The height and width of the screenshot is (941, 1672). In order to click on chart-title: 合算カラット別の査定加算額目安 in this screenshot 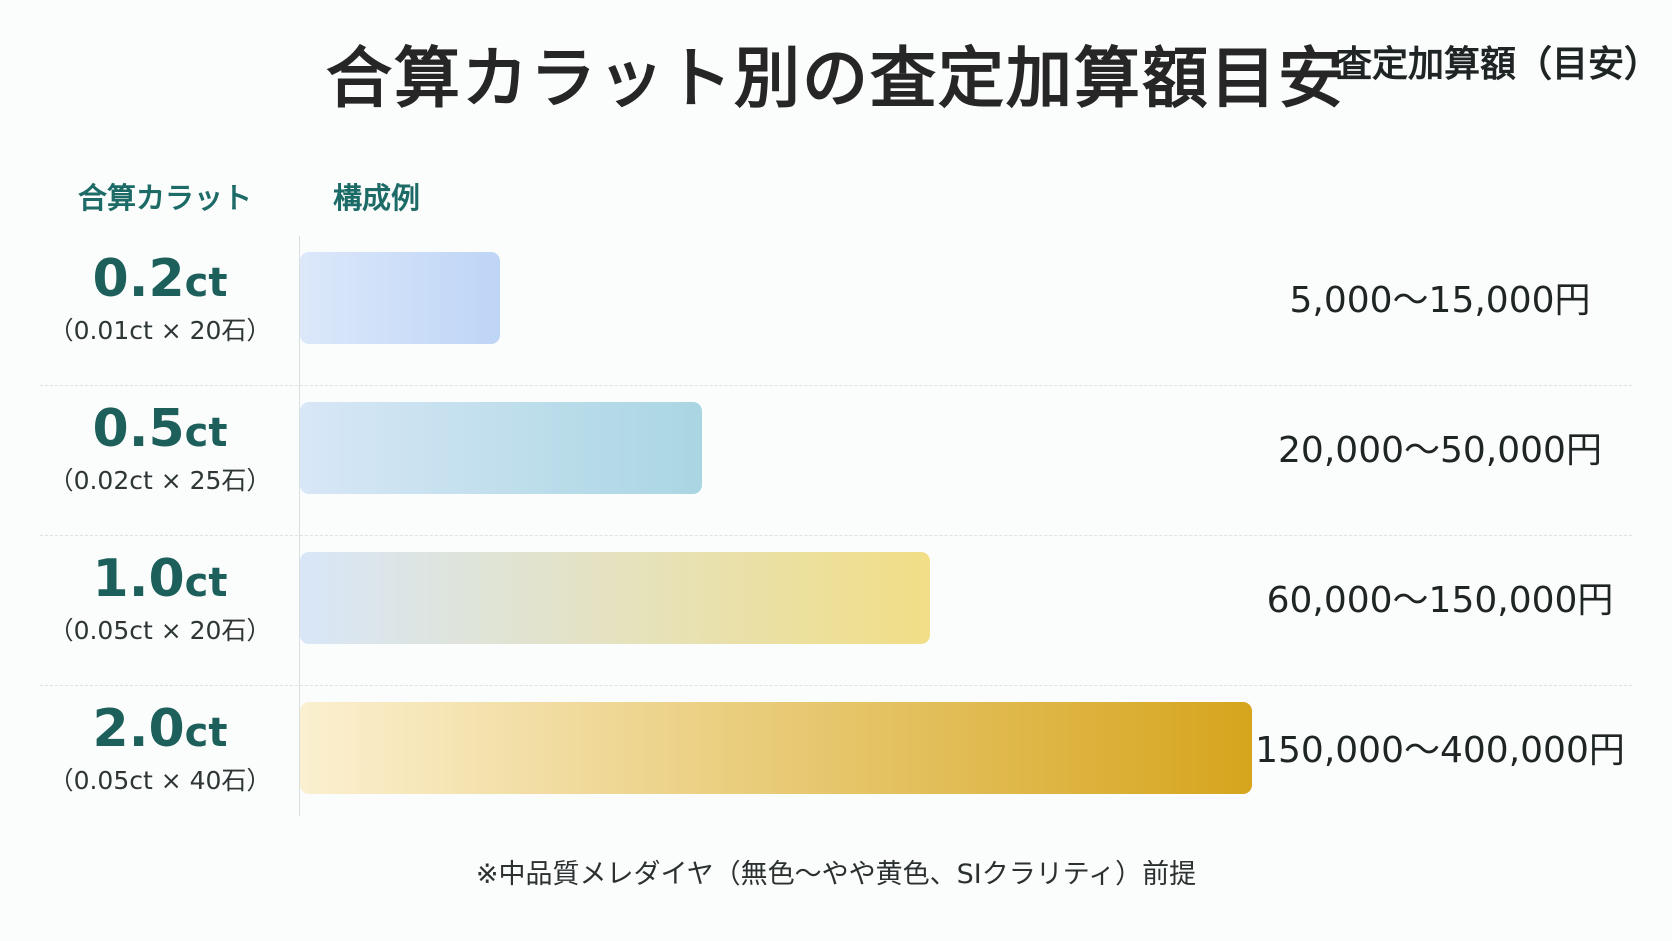, I will do `click(836, 78)`.